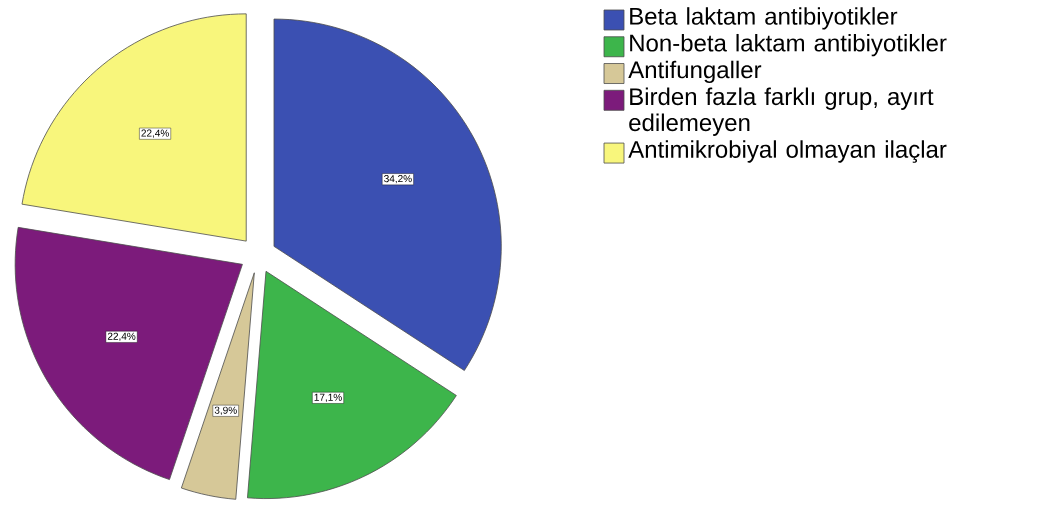 This screenshot has height=510, width=1042. What do you see at coordinates (328, 397) in the screenshot?
I see `data-label: 17,1%` at bounding box center [328, 397].